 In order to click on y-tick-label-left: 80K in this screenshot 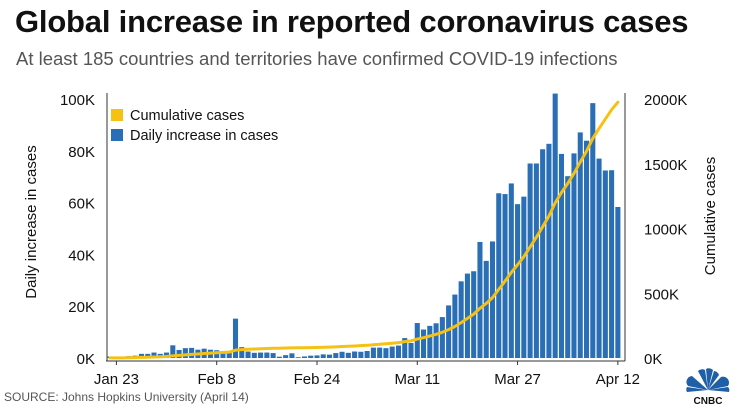, I will do `click(81, 152)`.